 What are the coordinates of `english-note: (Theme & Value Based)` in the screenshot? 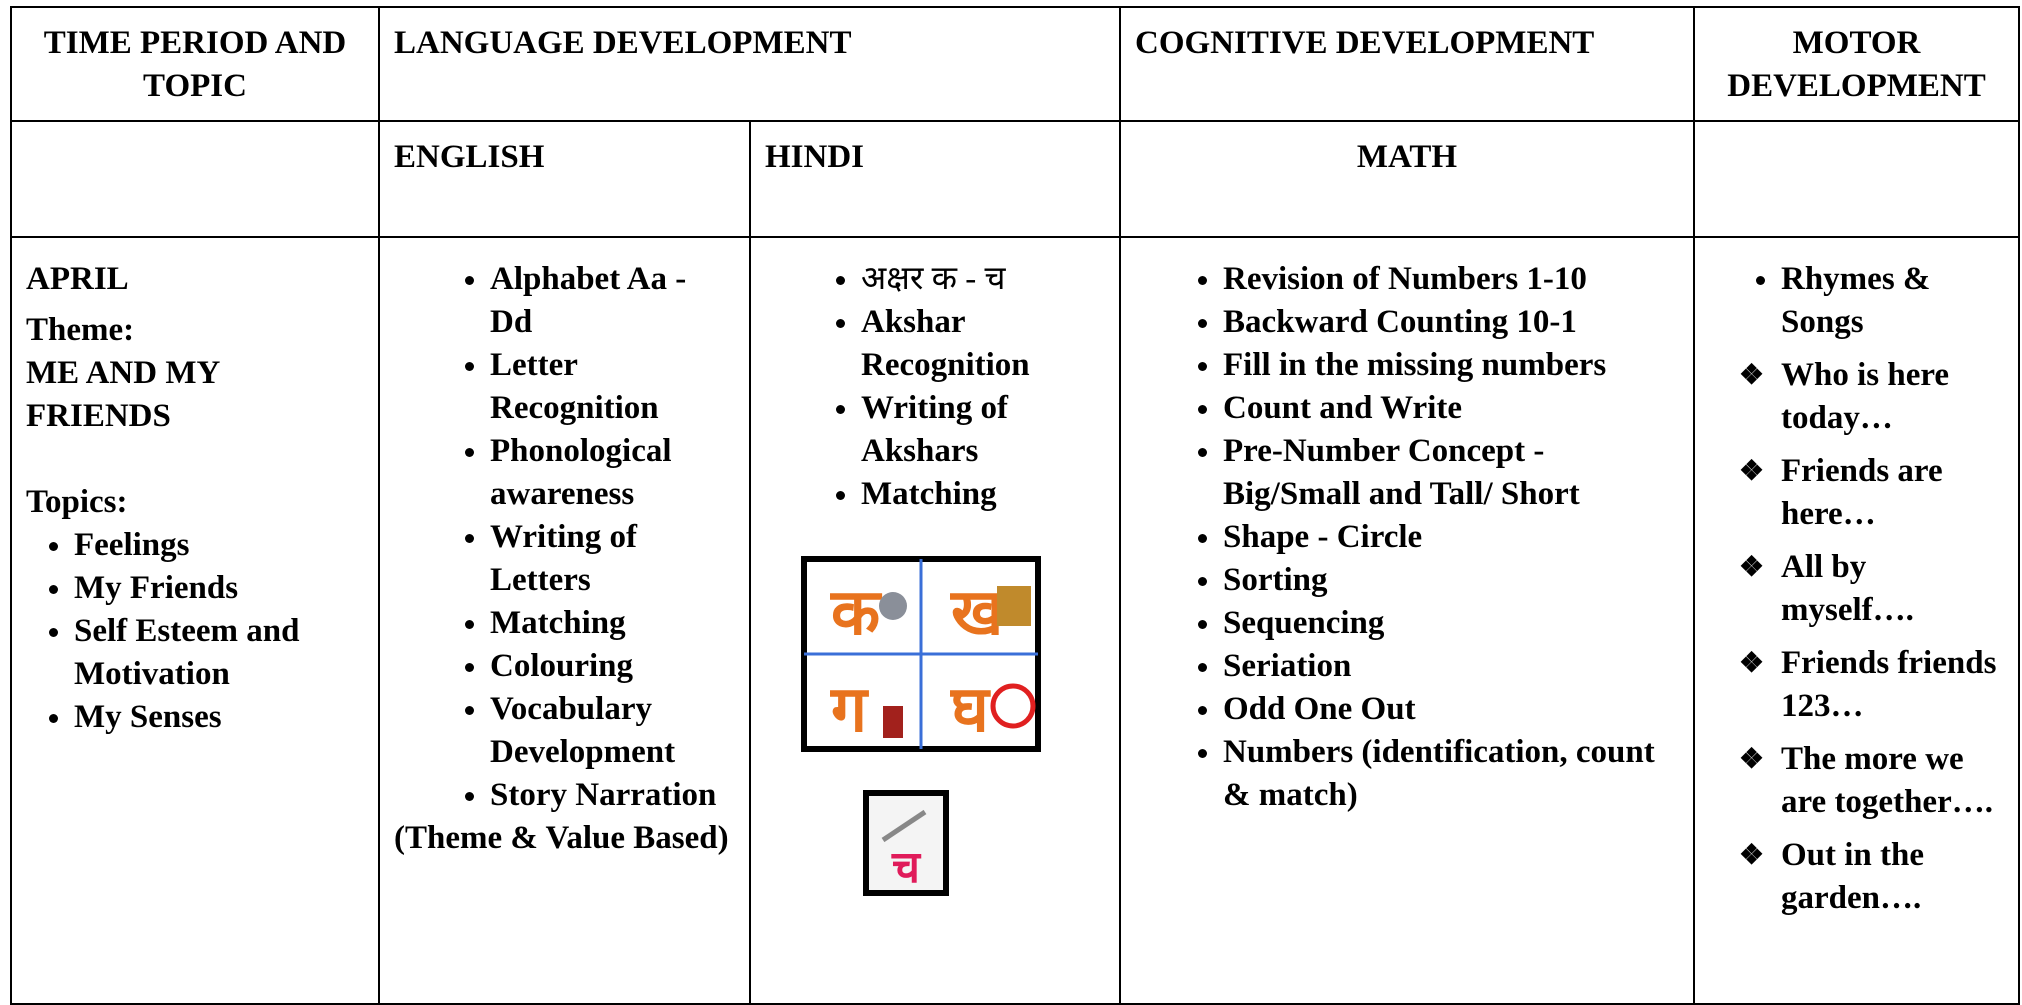 It's located at (561, 838).